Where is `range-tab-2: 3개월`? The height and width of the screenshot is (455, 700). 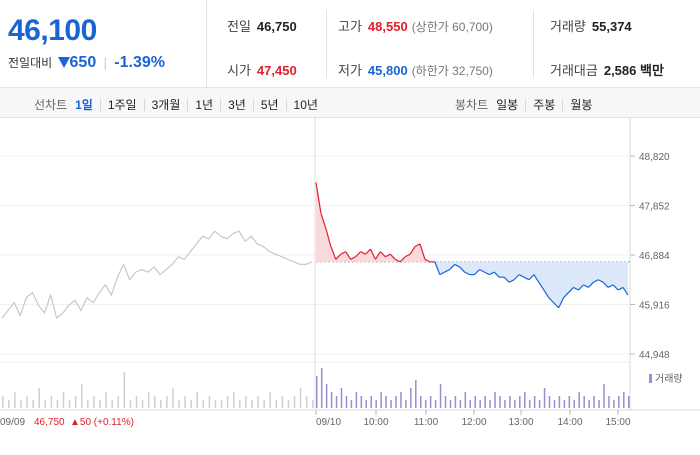
range-tab-2: 3개월 is located at coordinates (165, 105).